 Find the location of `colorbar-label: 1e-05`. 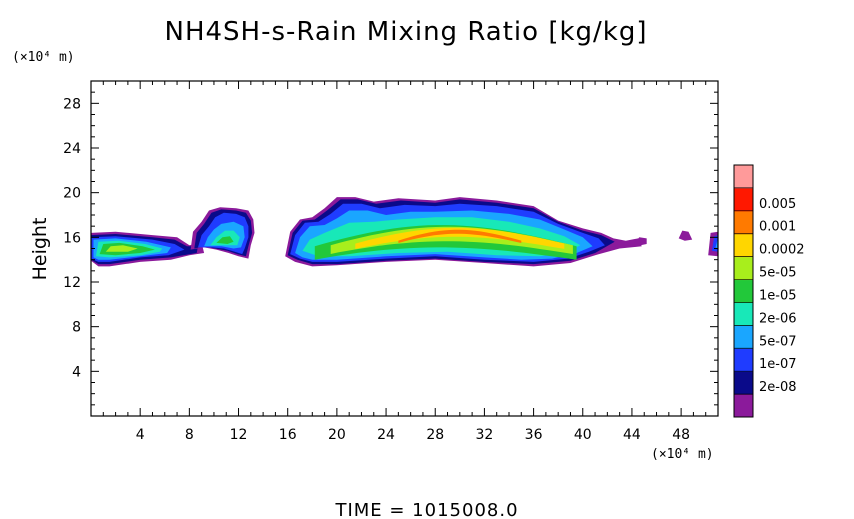

colorbar-label: 1e-05 is located at coordinates (778, 295).